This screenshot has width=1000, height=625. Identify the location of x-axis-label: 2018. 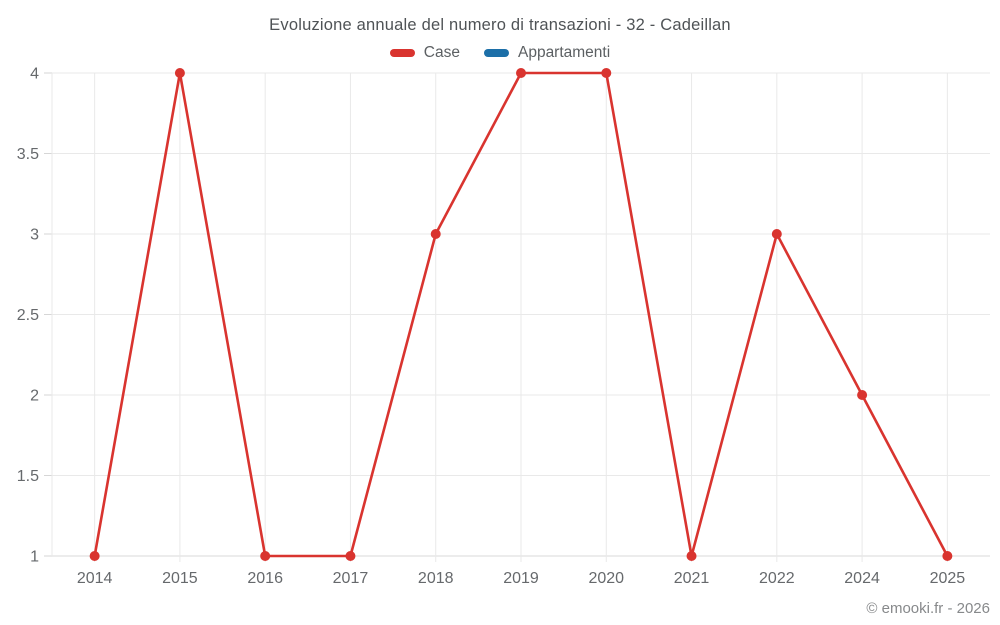
(436, 578).